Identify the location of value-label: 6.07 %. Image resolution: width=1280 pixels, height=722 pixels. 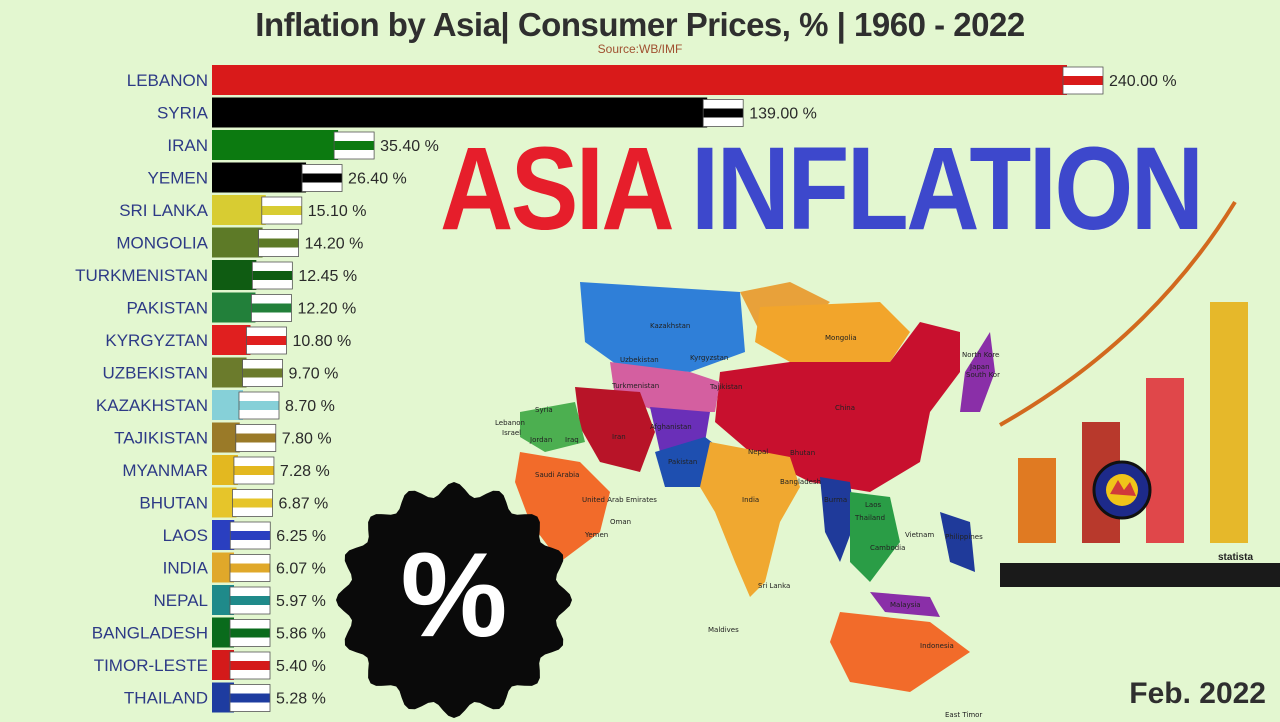
(301, 569).